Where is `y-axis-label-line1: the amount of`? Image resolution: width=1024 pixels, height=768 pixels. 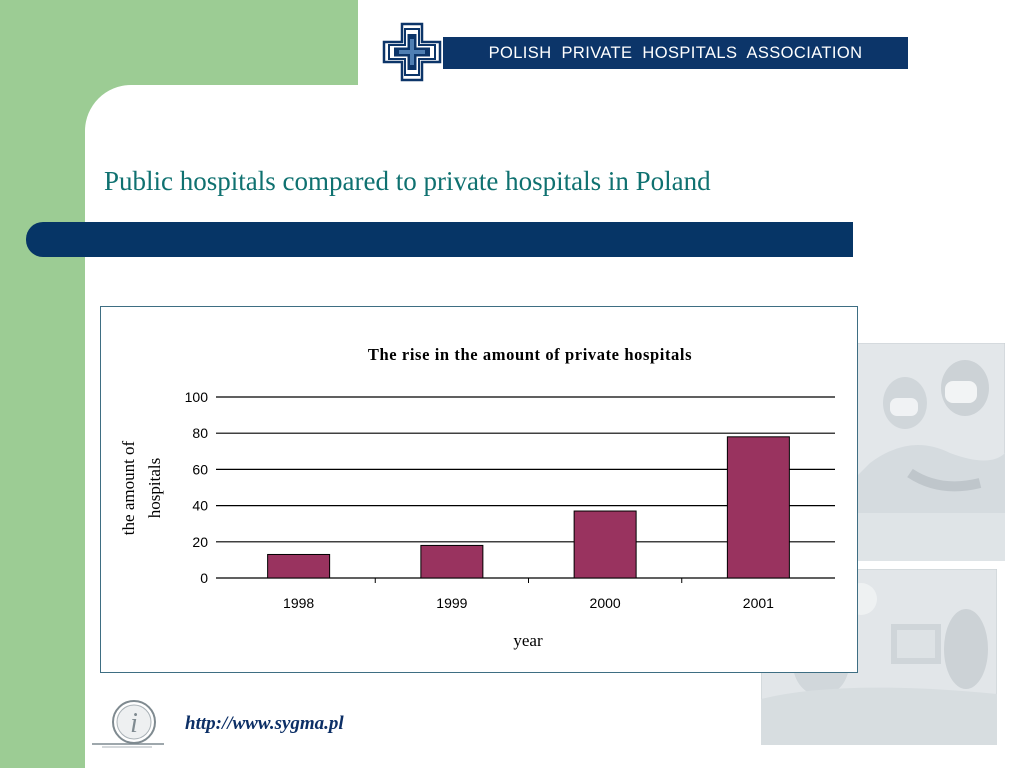
y-axis-label-line1: the amount of is located at coordinates (128, 487).